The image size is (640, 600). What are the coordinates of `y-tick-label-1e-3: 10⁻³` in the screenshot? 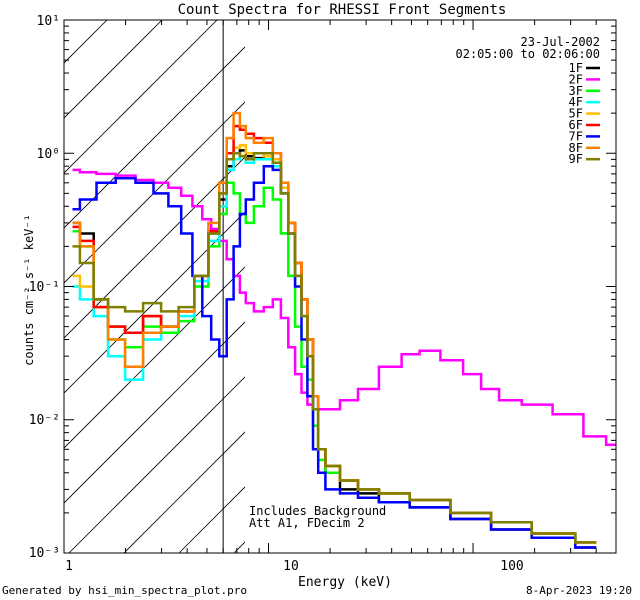 It's located at (44, 553).